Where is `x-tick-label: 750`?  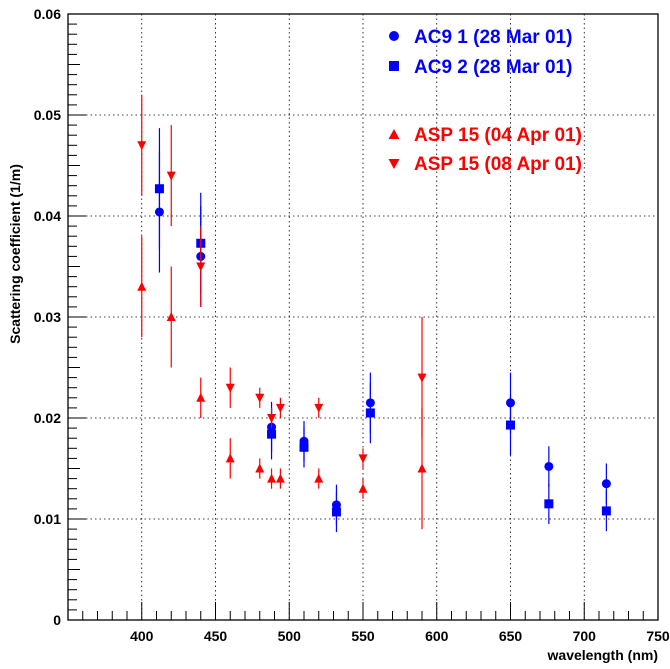 x-tick-label: 750 is located at coordinates (658, 636).